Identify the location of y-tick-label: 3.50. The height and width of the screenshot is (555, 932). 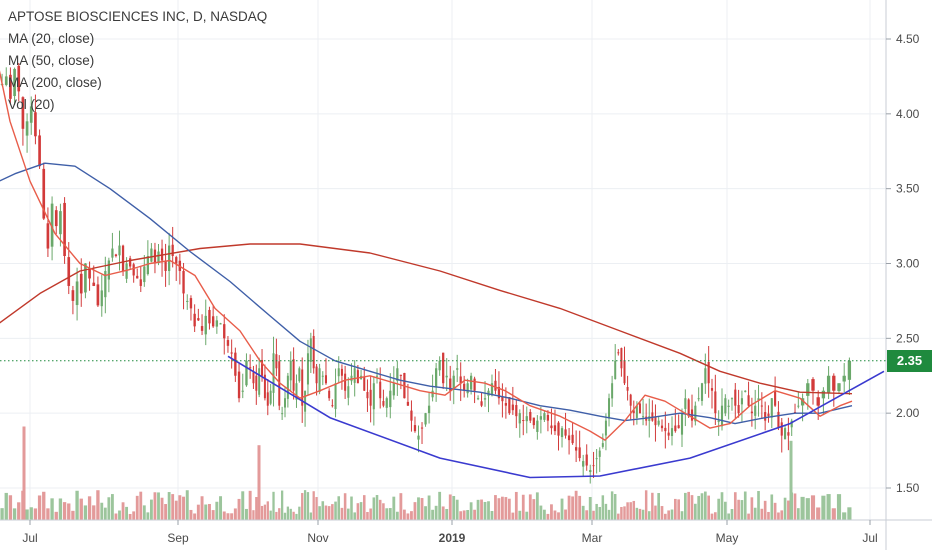
(908, 189).